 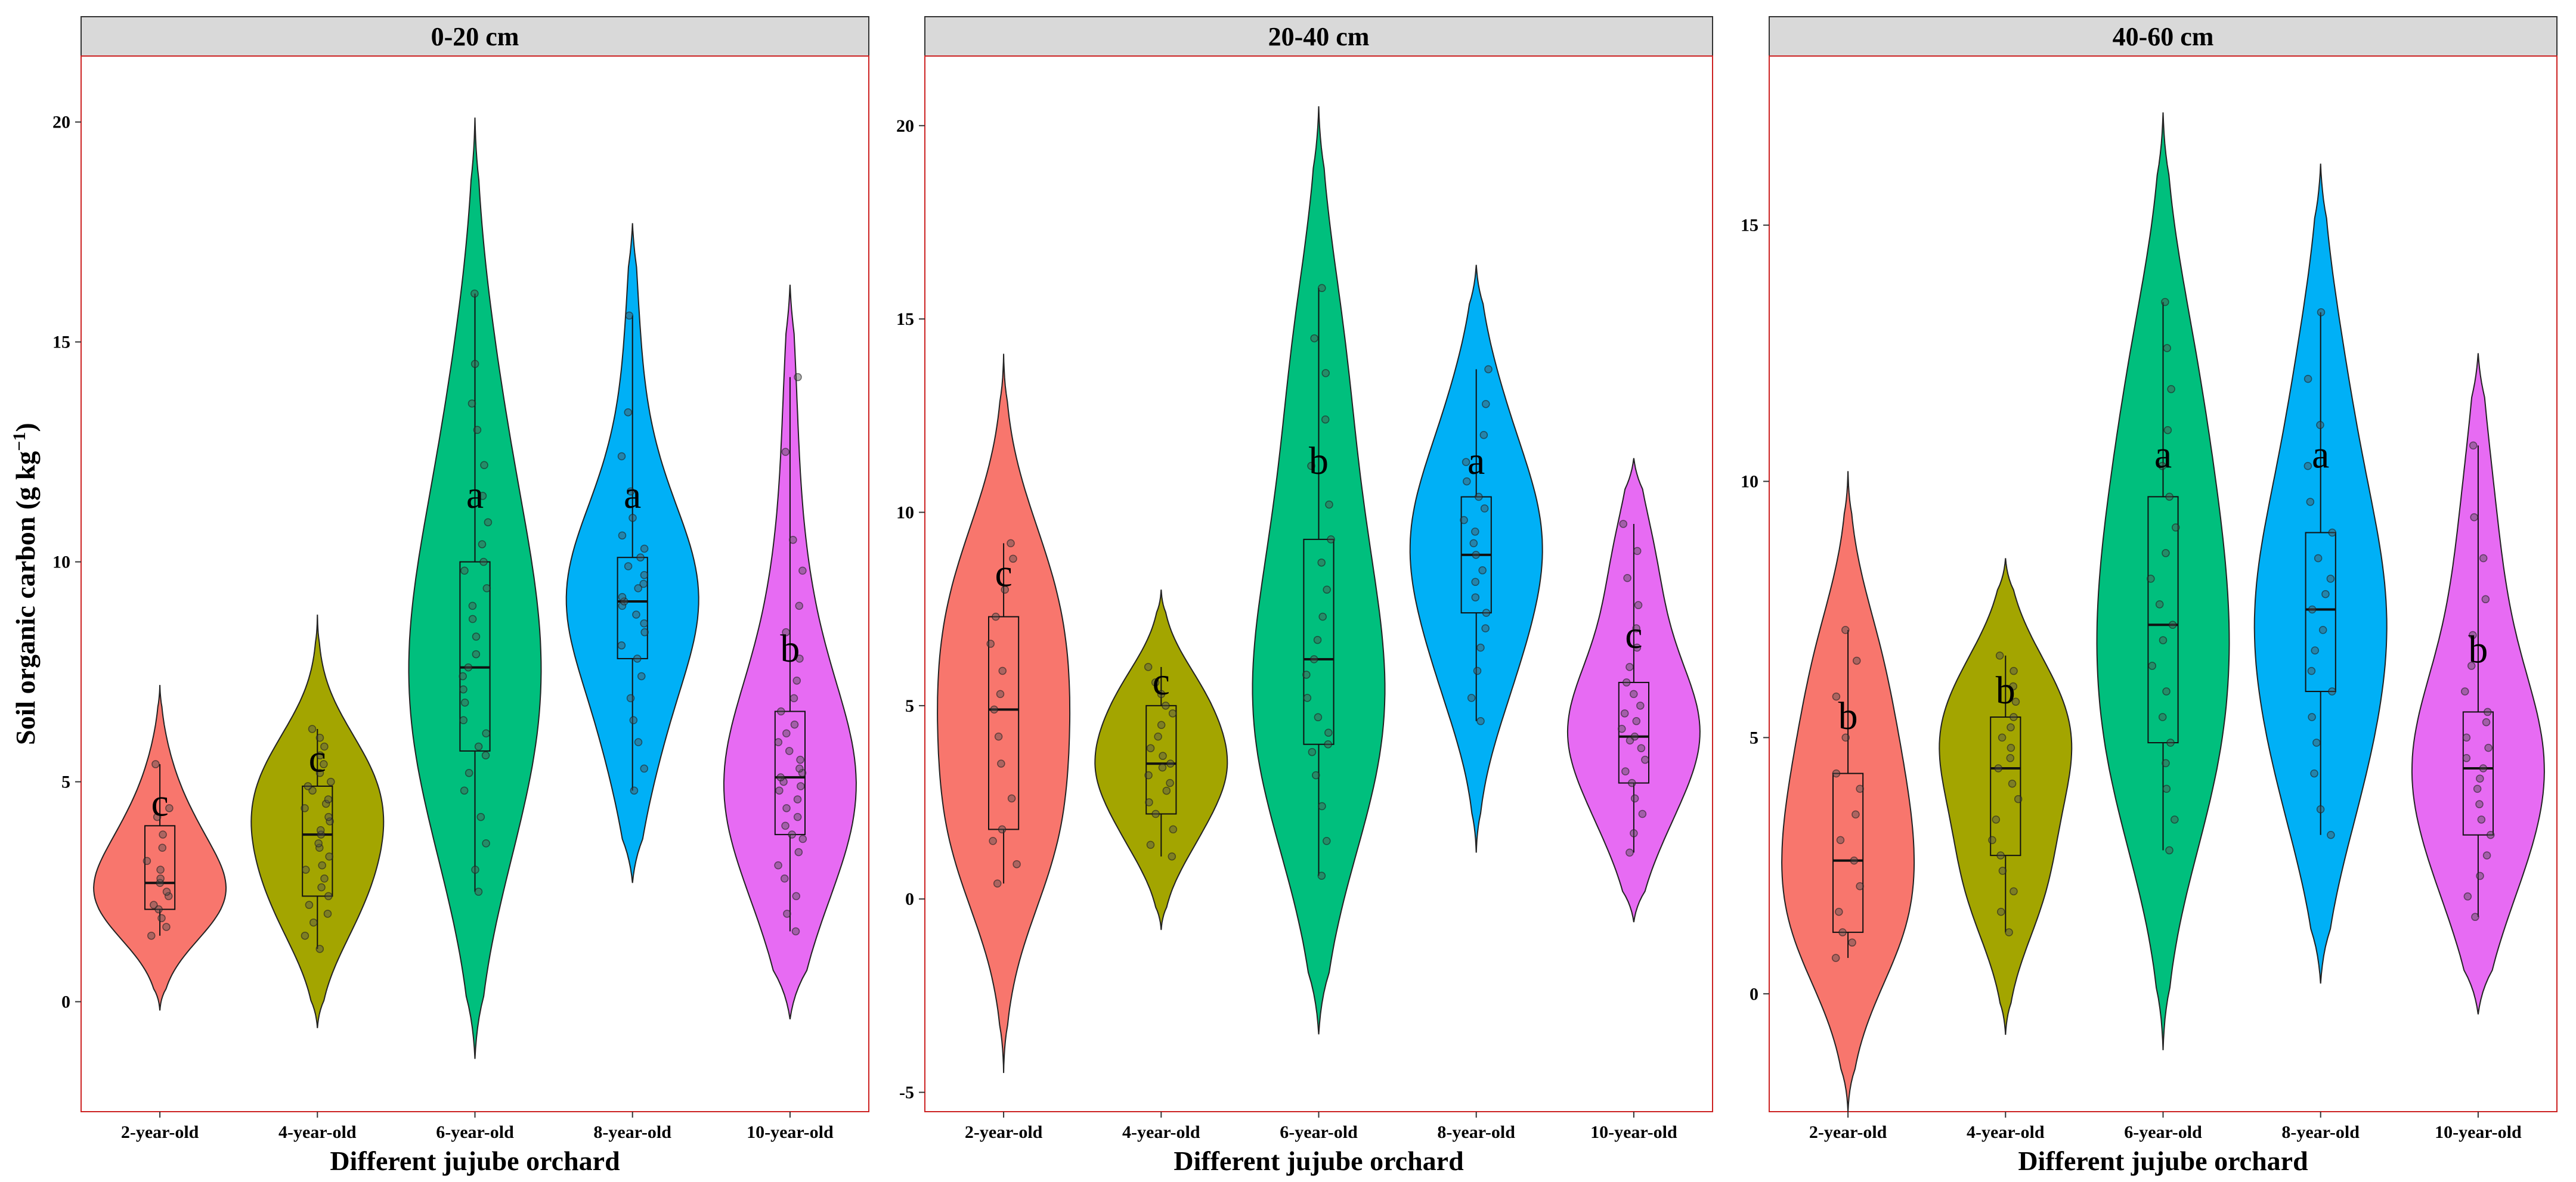 What do you see at coordinates (160, 1132) in the screenshot?
I see `x-tick-label: 2-year-old` at bounding box center [160, 1132].